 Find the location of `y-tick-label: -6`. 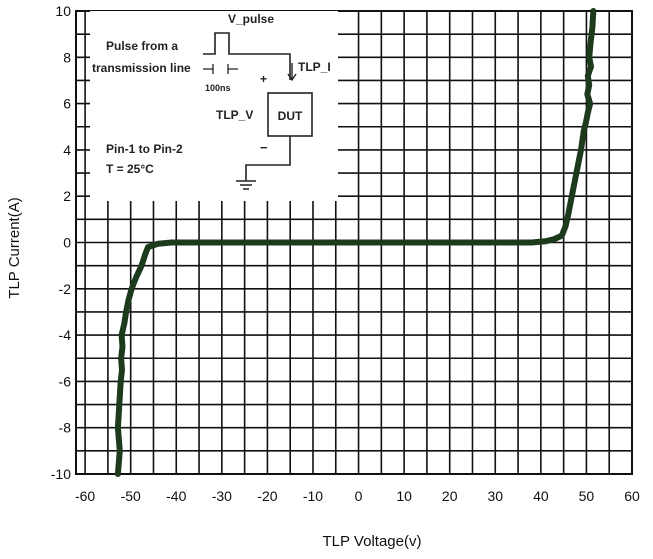

y-tick-label: -6 is located at coordinates (65, 381).